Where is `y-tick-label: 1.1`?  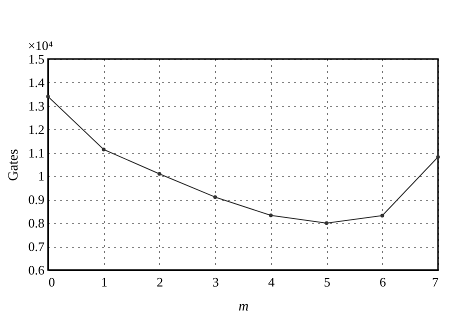 y-tick-label: 1.1 is located at coordinates (36, 152).